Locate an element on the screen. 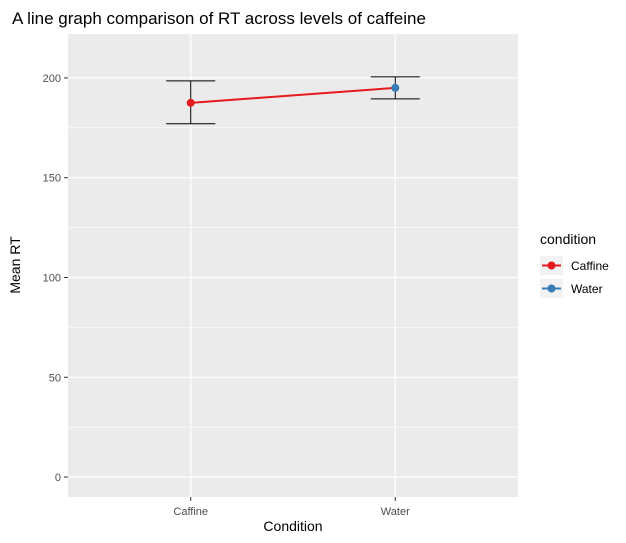 This screenshot has height=543, width=626. y-axis-ticks: 0 50 100 150 200 is located at coordinates (55, 278).